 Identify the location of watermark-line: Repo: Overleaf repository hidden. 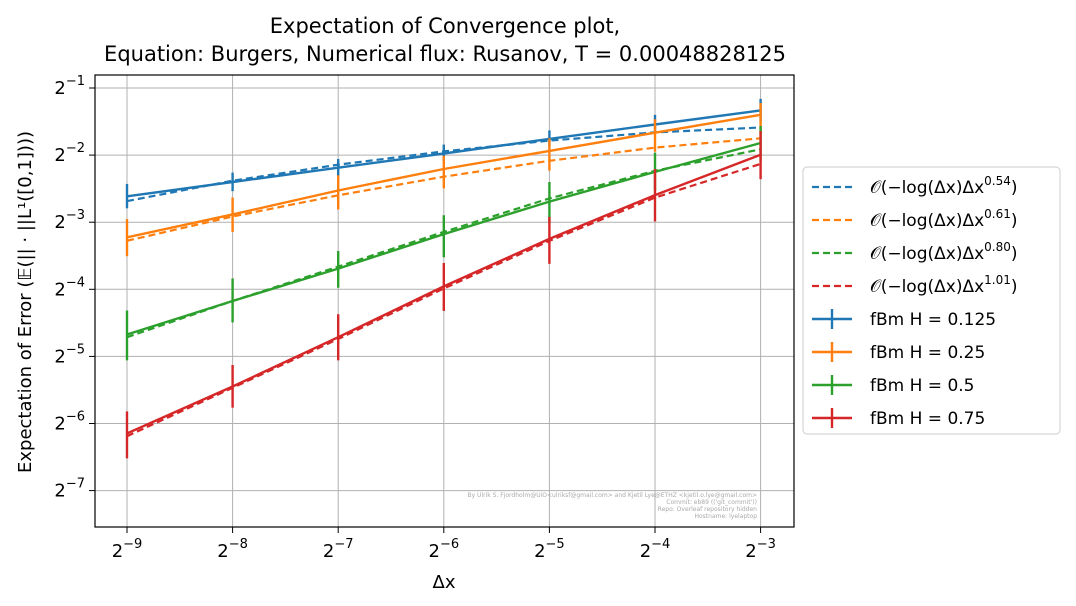
(708, 509).